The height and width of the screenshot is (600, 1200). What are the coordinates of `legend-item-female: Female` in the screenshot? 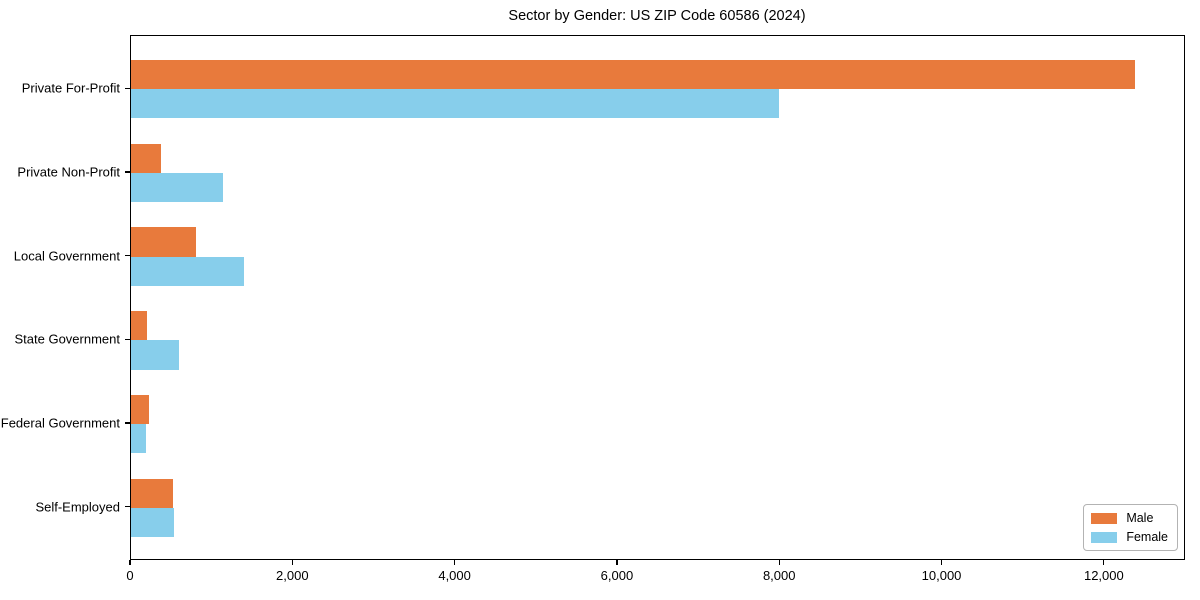 It's located at (1129, 537).